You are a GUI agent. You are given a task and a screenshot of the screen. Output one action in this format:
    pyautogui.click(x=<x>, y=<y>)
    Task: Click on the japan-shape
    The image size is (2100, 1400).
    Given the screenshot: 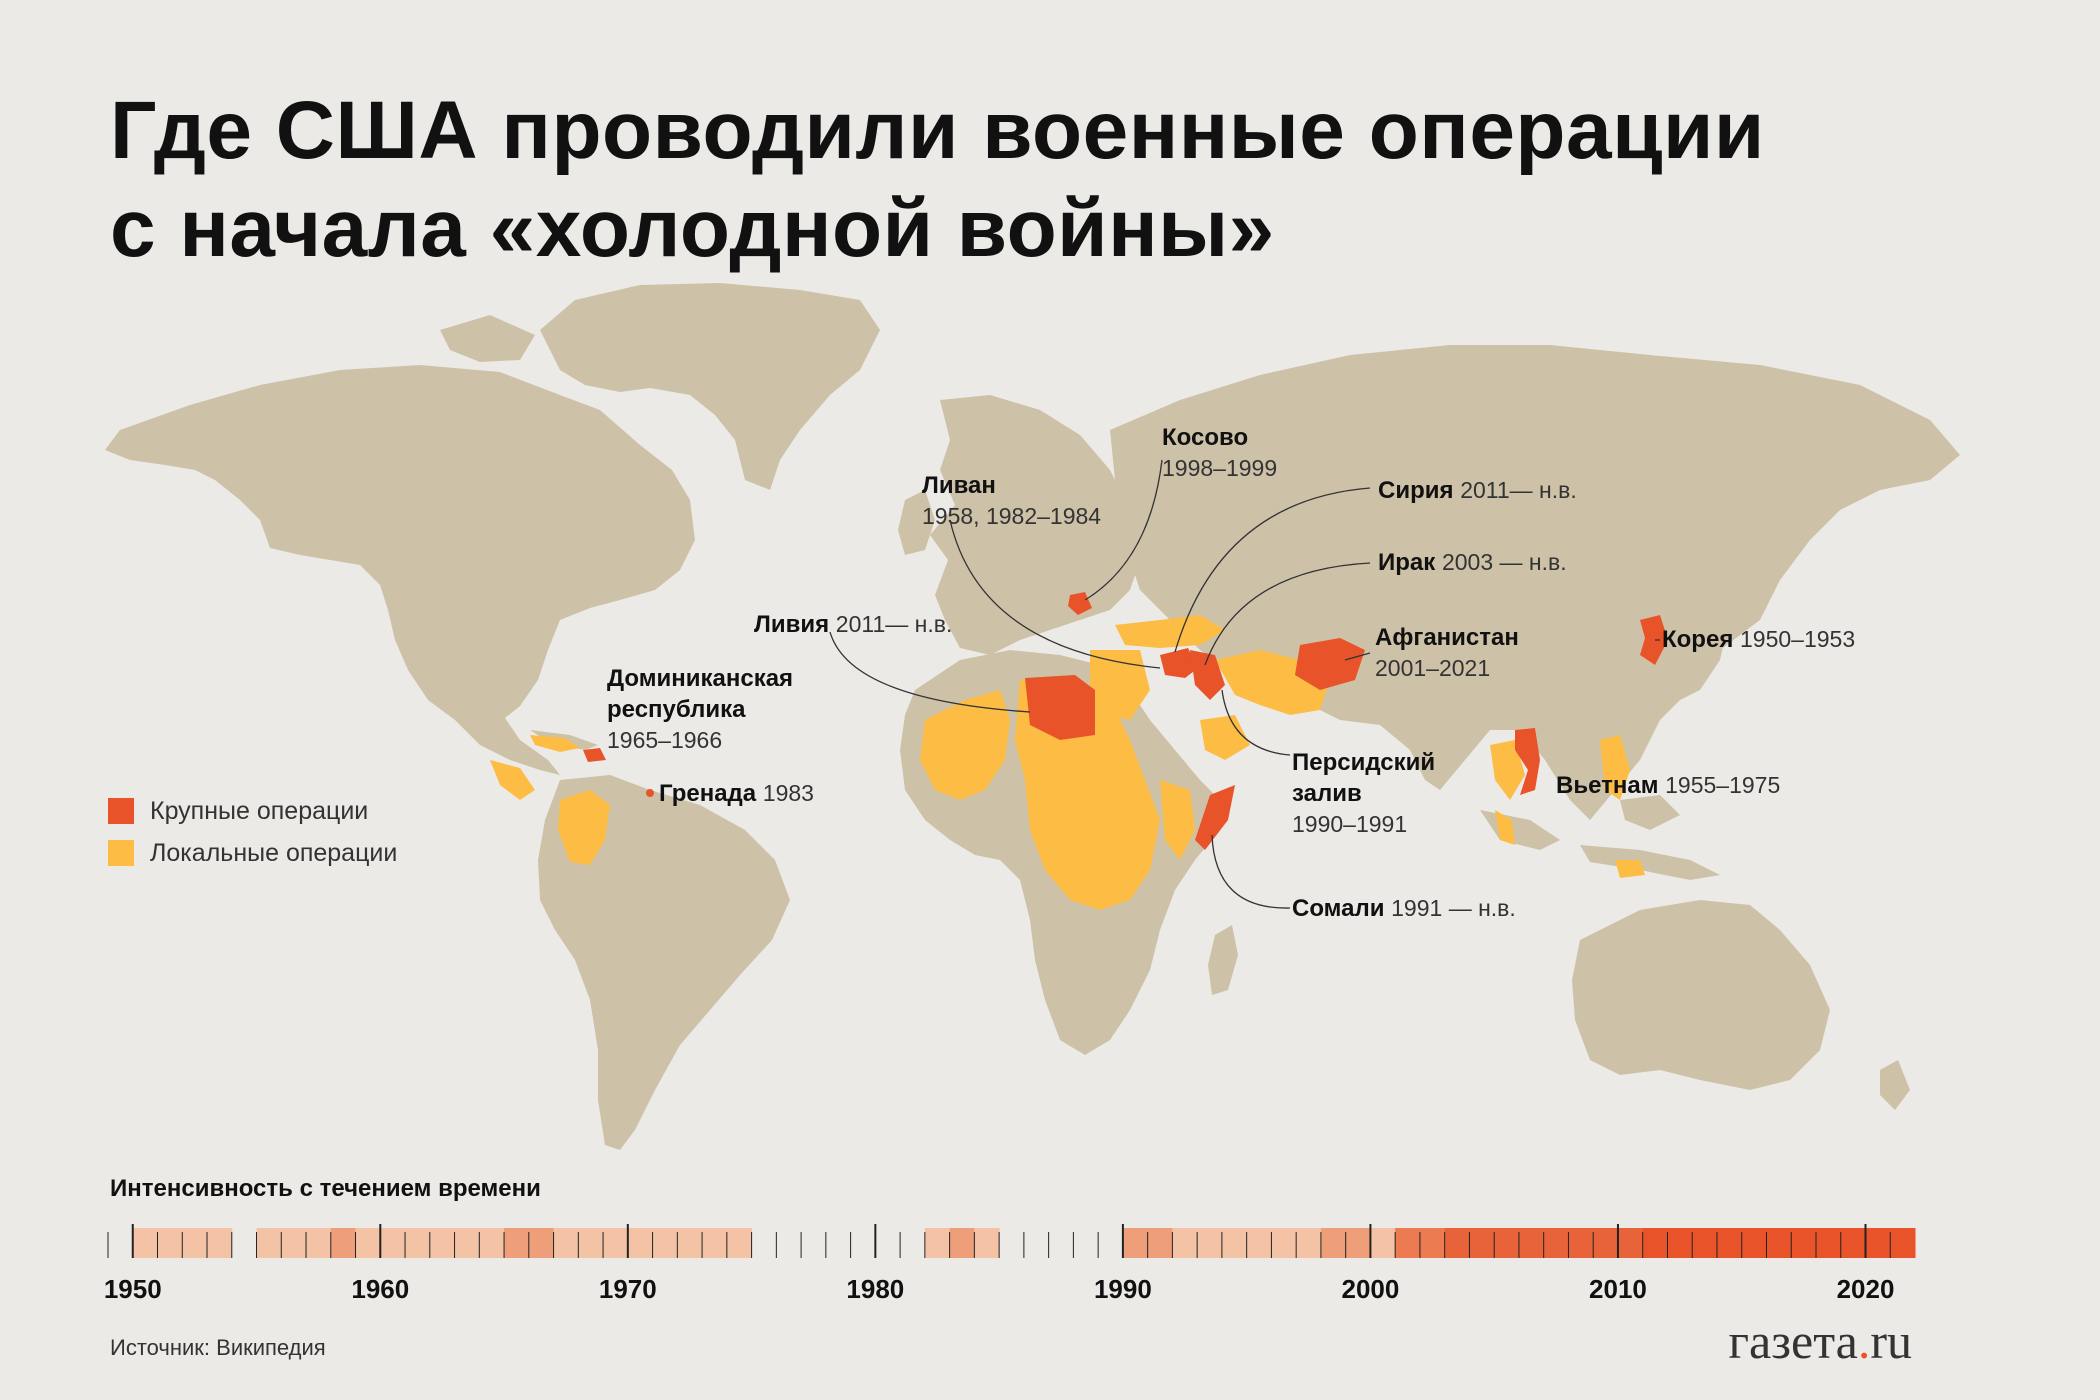 What is the action you would take?
    pyautogui.click(x=1700, y=652)
    